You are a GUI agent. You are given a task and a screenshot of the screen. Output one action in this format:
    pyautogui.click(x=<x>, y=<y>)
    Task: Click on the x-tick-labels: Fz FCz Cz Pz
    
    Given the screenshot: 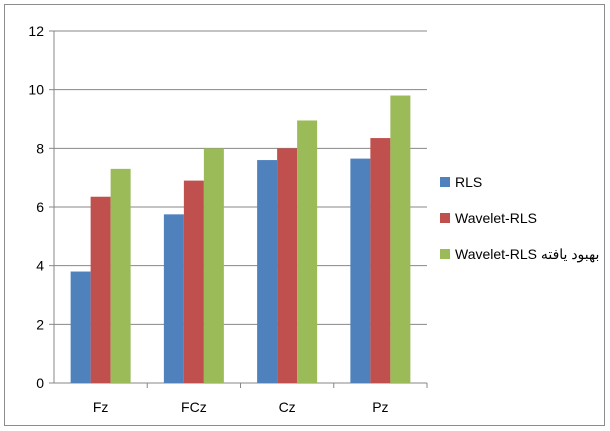 What is the action you would take?
    pyautogui.click(x=241, y=407)
    